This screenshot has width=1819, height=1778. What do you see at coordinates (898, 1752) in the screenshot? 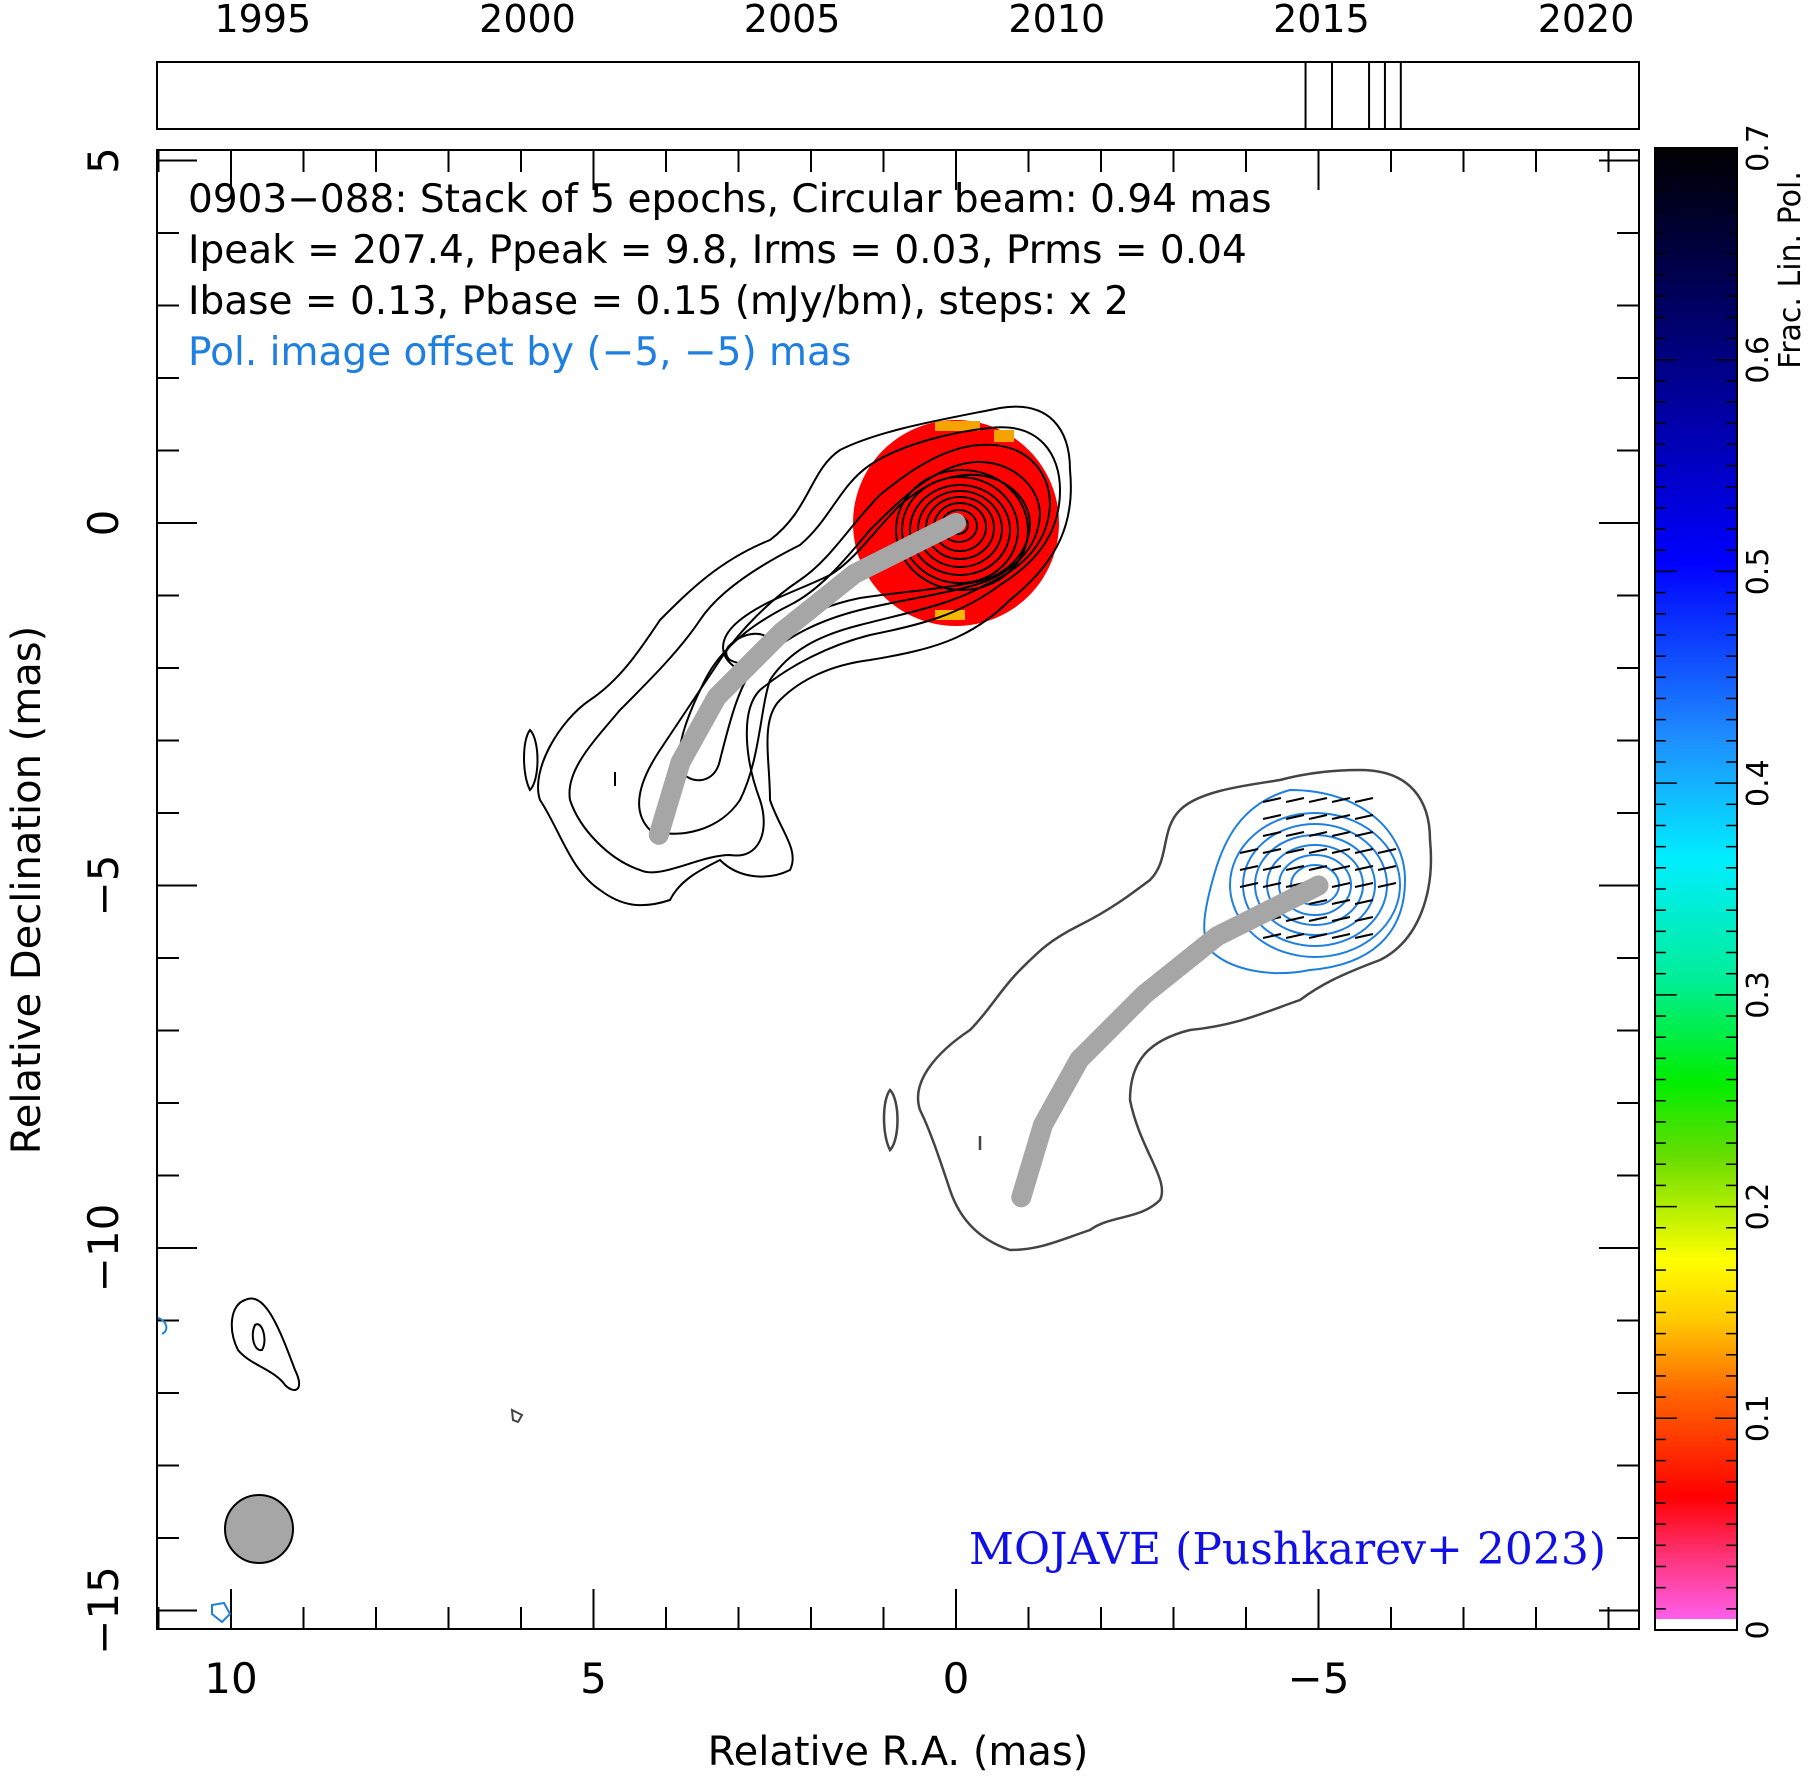
I see `x-axis-title: Relative R.A. (mas)` at bounding box center [898, 1752].